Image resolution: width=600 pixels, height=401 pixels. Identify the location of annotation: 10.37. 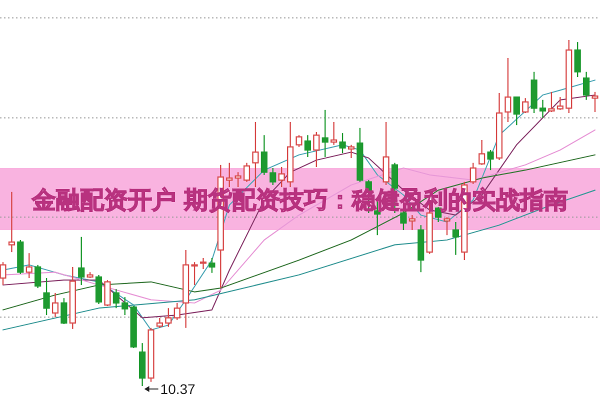
(178, 389).